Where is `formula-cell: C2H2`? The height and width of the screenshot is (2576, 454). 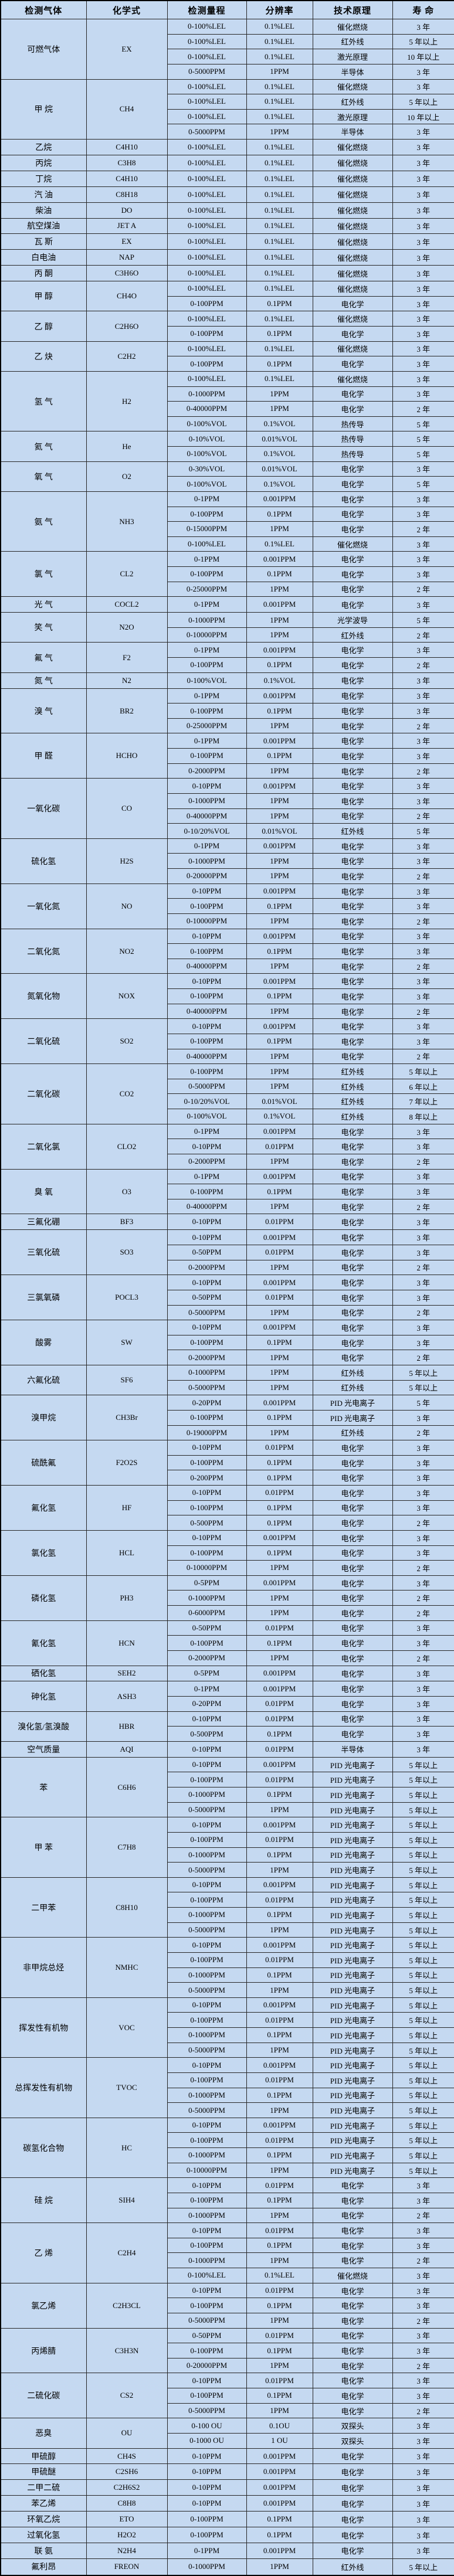
formula-cell: C2H2 is located at coordinates (127, 357).